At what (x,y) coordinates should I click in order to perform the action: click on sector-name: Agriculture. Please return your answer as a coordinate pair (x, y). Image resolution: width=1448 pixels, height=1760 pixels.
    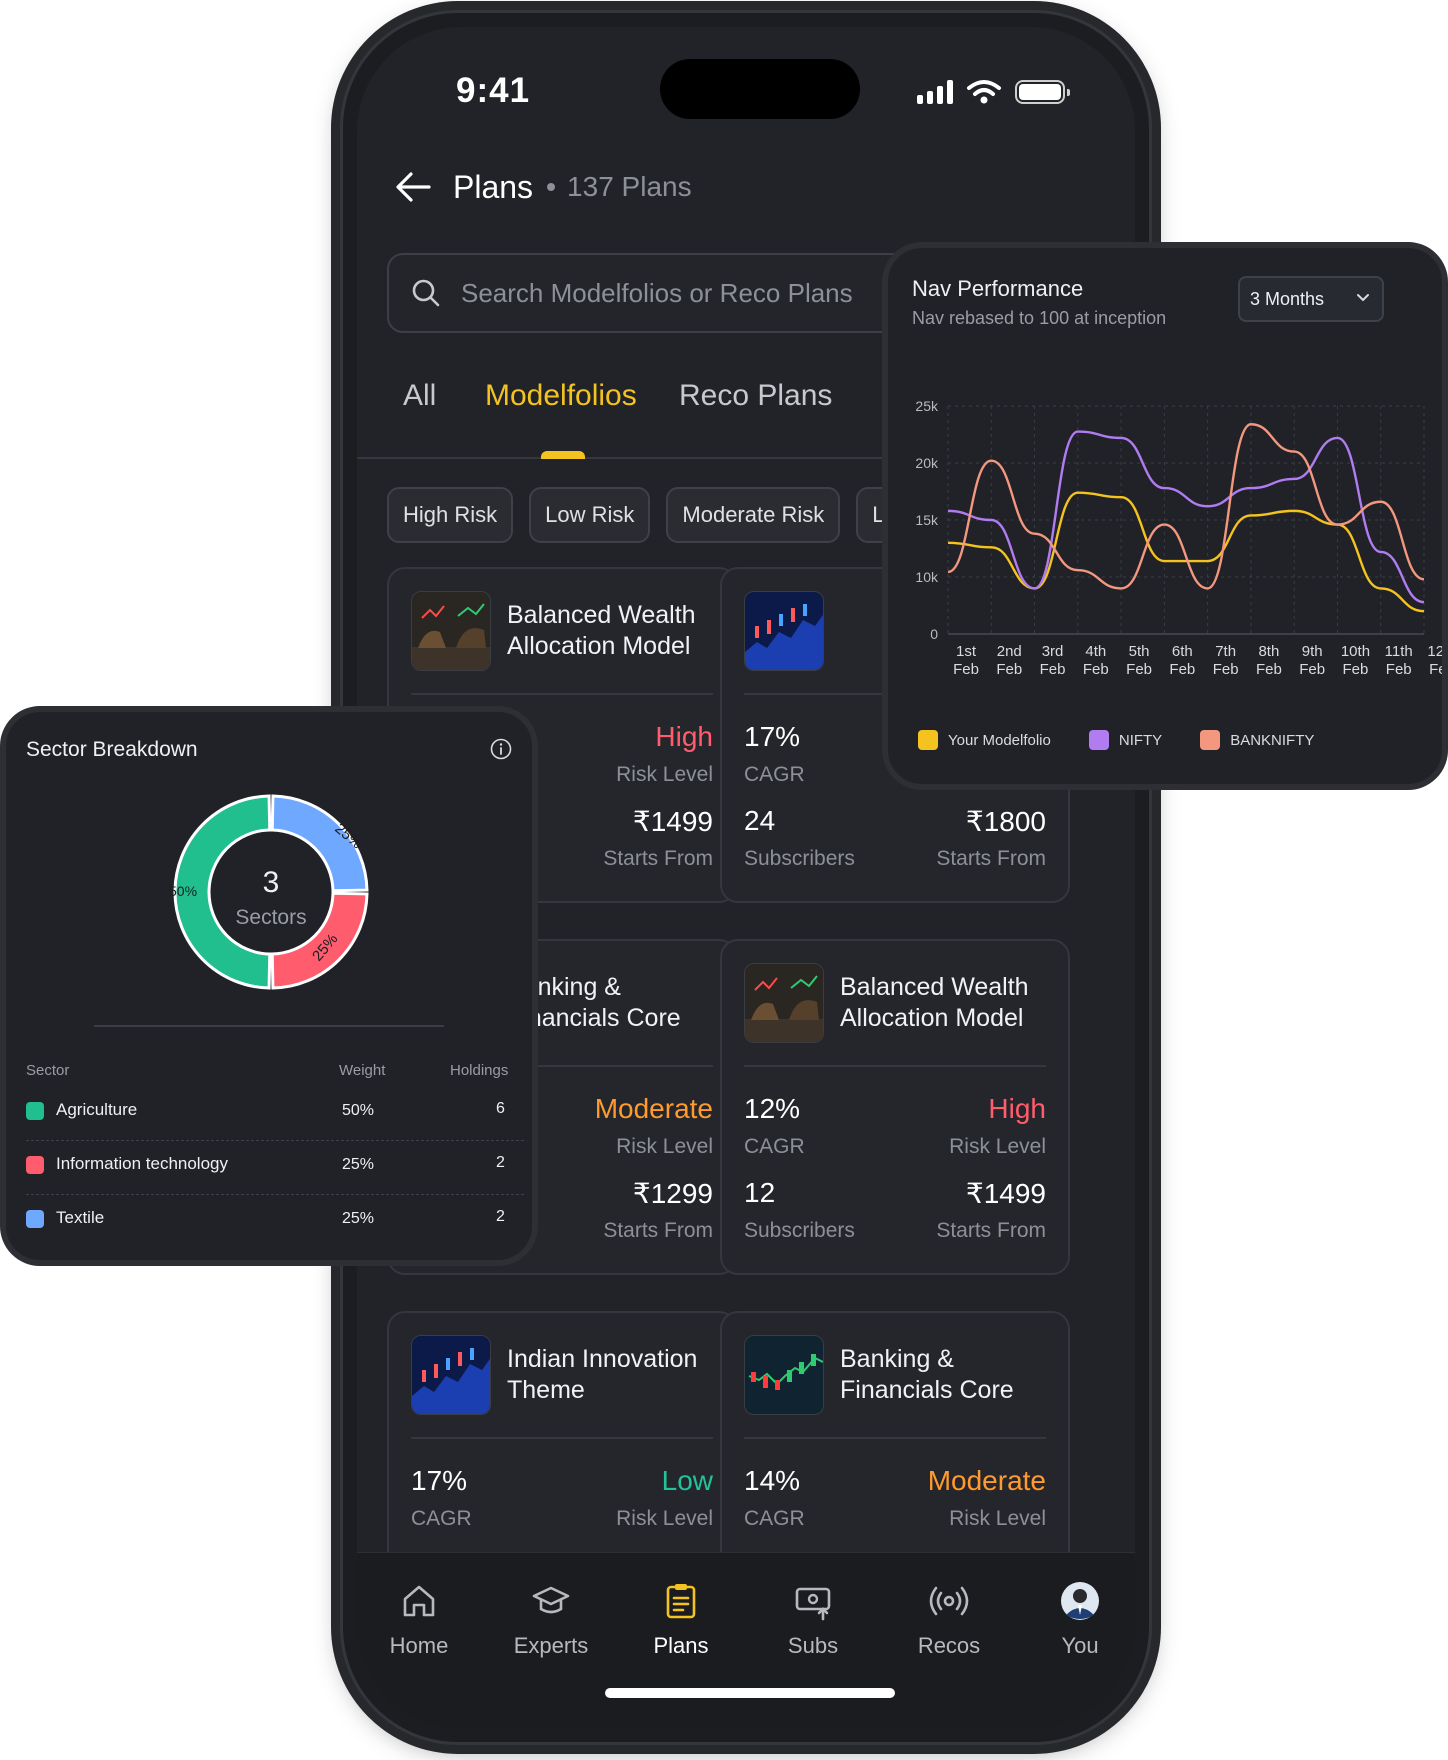
    Looking at the image, I should click on (97, 1109).